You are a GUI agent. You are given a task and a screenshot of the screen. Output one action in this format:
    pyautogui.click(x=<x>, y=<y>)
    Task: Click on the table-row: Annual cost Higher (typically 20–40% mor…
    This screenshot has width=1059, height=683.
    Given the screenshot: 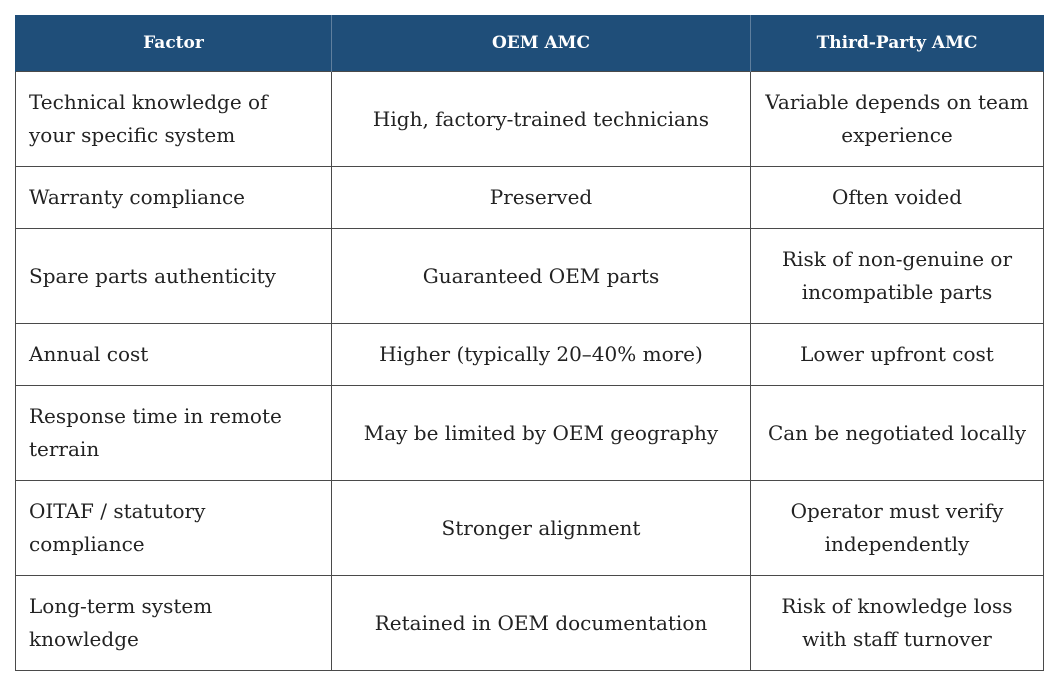 What is the action you would take?
    pyautogui.click(x=529, y=354)
    